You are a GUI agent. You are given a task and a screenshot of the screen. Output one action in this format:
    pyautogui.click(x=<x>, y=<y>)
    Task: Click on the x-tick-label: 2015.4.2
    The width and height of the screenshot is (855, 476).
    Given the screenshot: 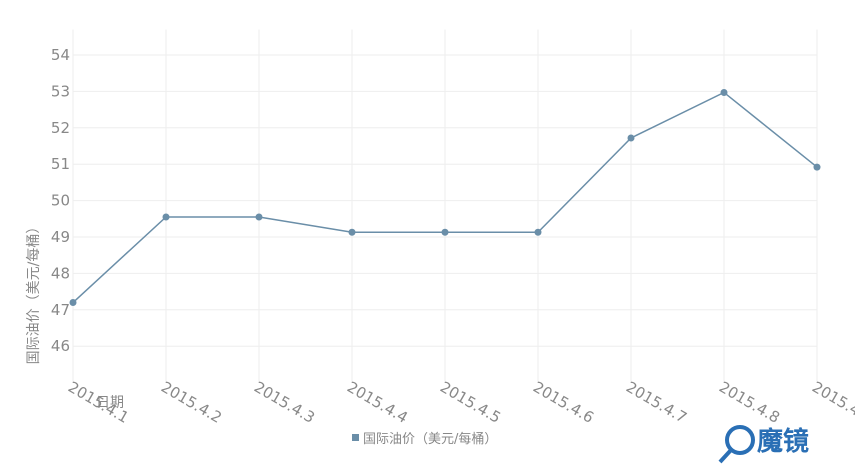 What is the action you would take?
    pyautogui.click(x=191, y=402)
    